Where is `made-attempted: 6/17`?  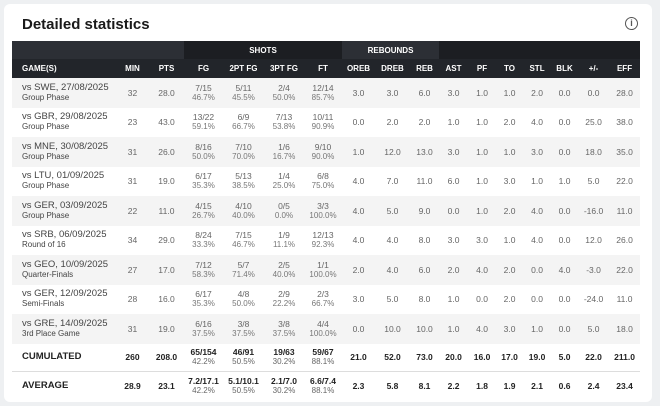 made-attempted: 6/17 is located at coordinates (203, 294).